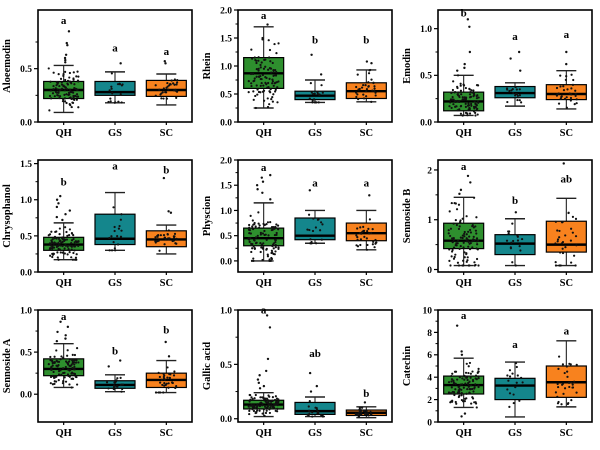  What do you see at coordinates (207, 366) in the screenshot?
I see `y-axis-title: Gallic acid` at bounding box center [207, 366].